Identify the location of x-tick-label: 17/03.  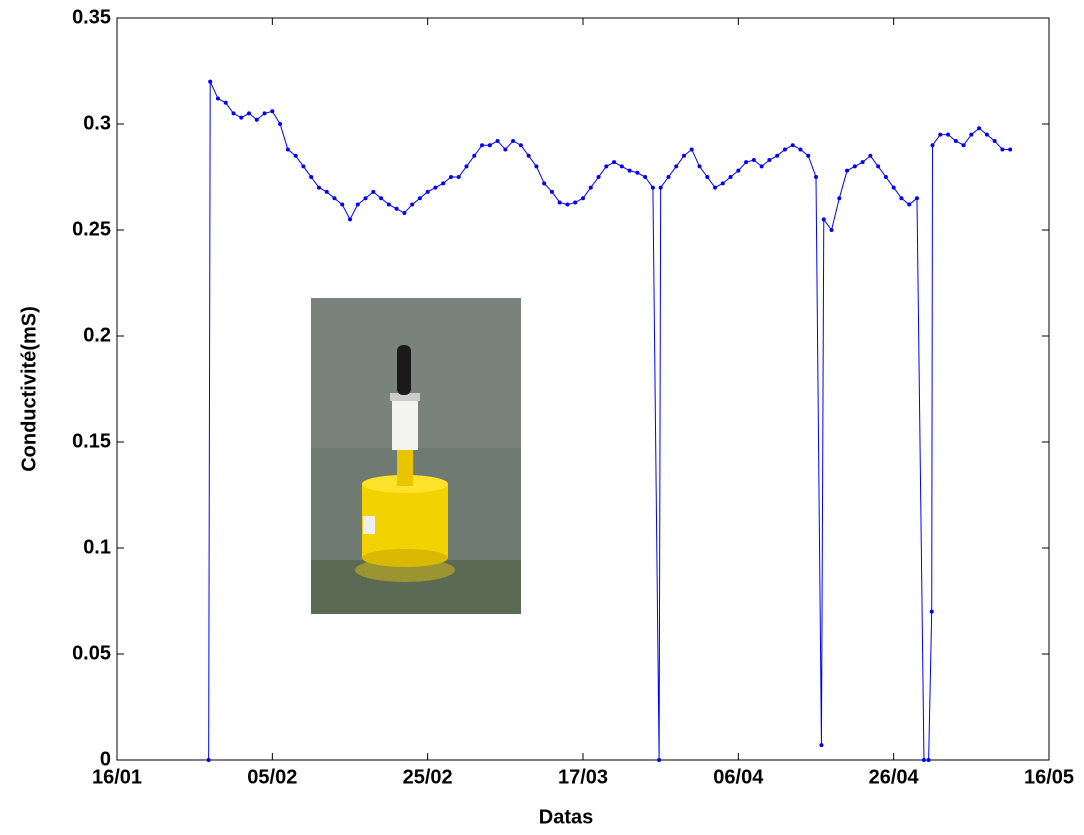
(583, 777).